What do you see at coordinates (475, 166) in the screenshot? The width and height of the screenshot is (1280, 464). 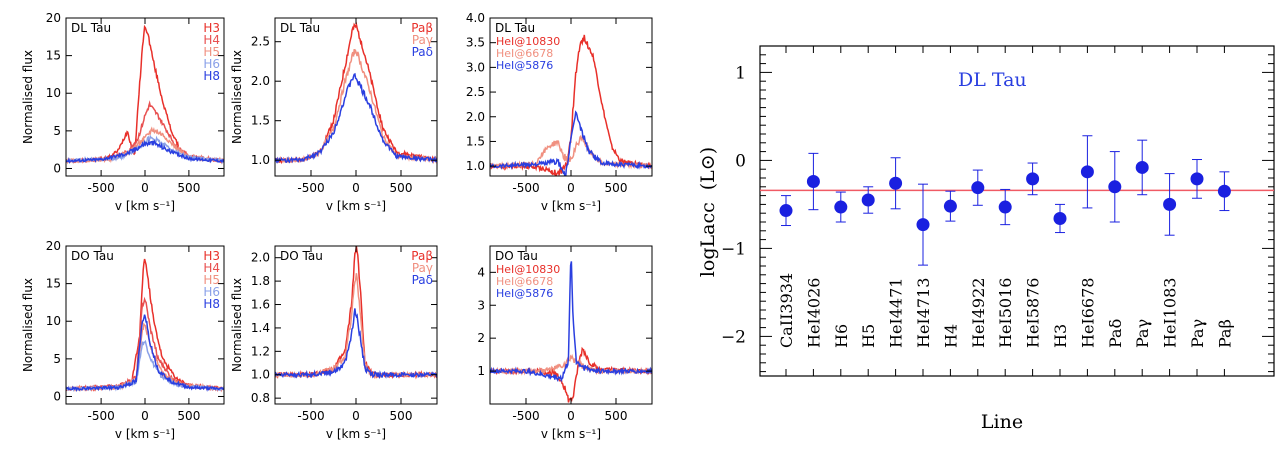 I see `y-tick-label: 1.0` at bounding box center [475, 166].